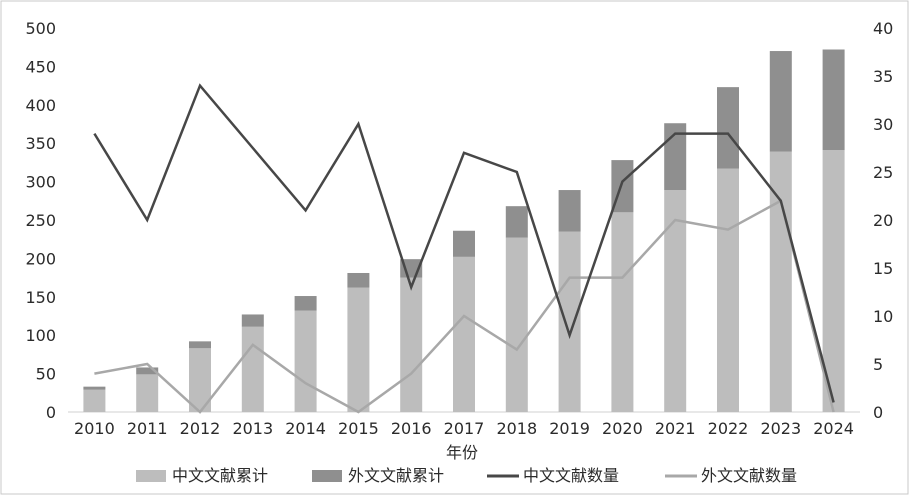 The height and width of the screenshot is (495, 909). What do you see at coordinates (51, 412) in the screenshot?
I see `left-tick-label: 0` at bounding box center [51, 412].